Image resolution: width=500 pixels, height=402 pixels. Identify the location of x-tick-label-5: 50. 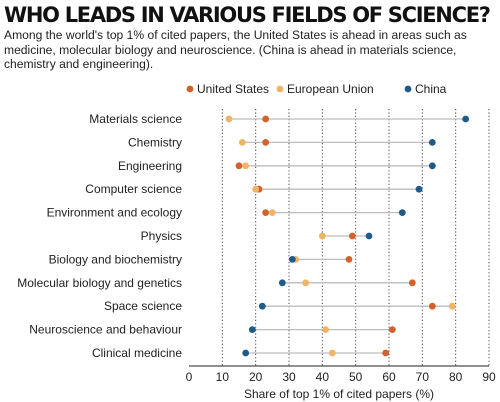
(356, 377).